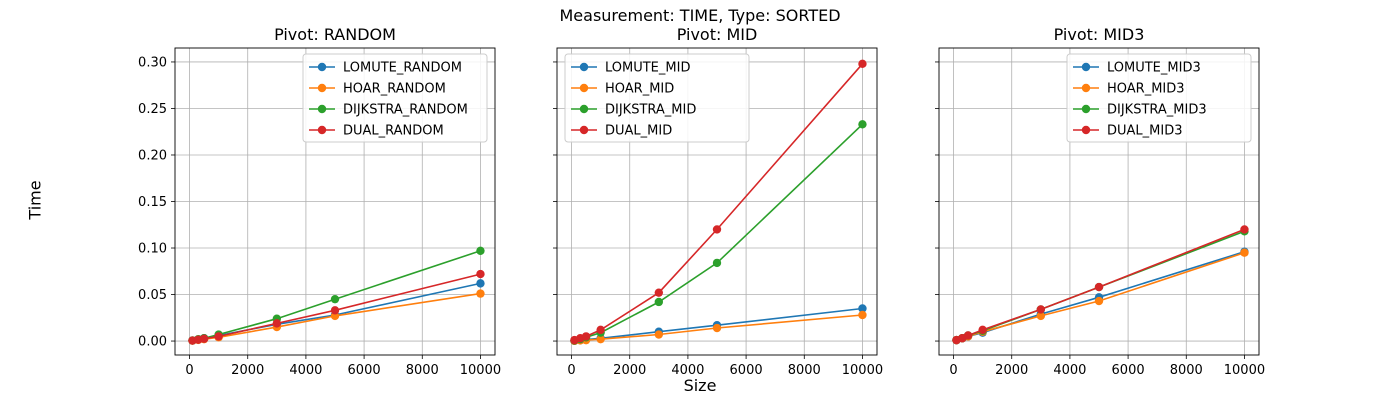 The width and height of the screenshot is (1400, 400). Describe the element at coordinates (35, 200) in the screenshot. I see `y-axis-label: Time` at that location.